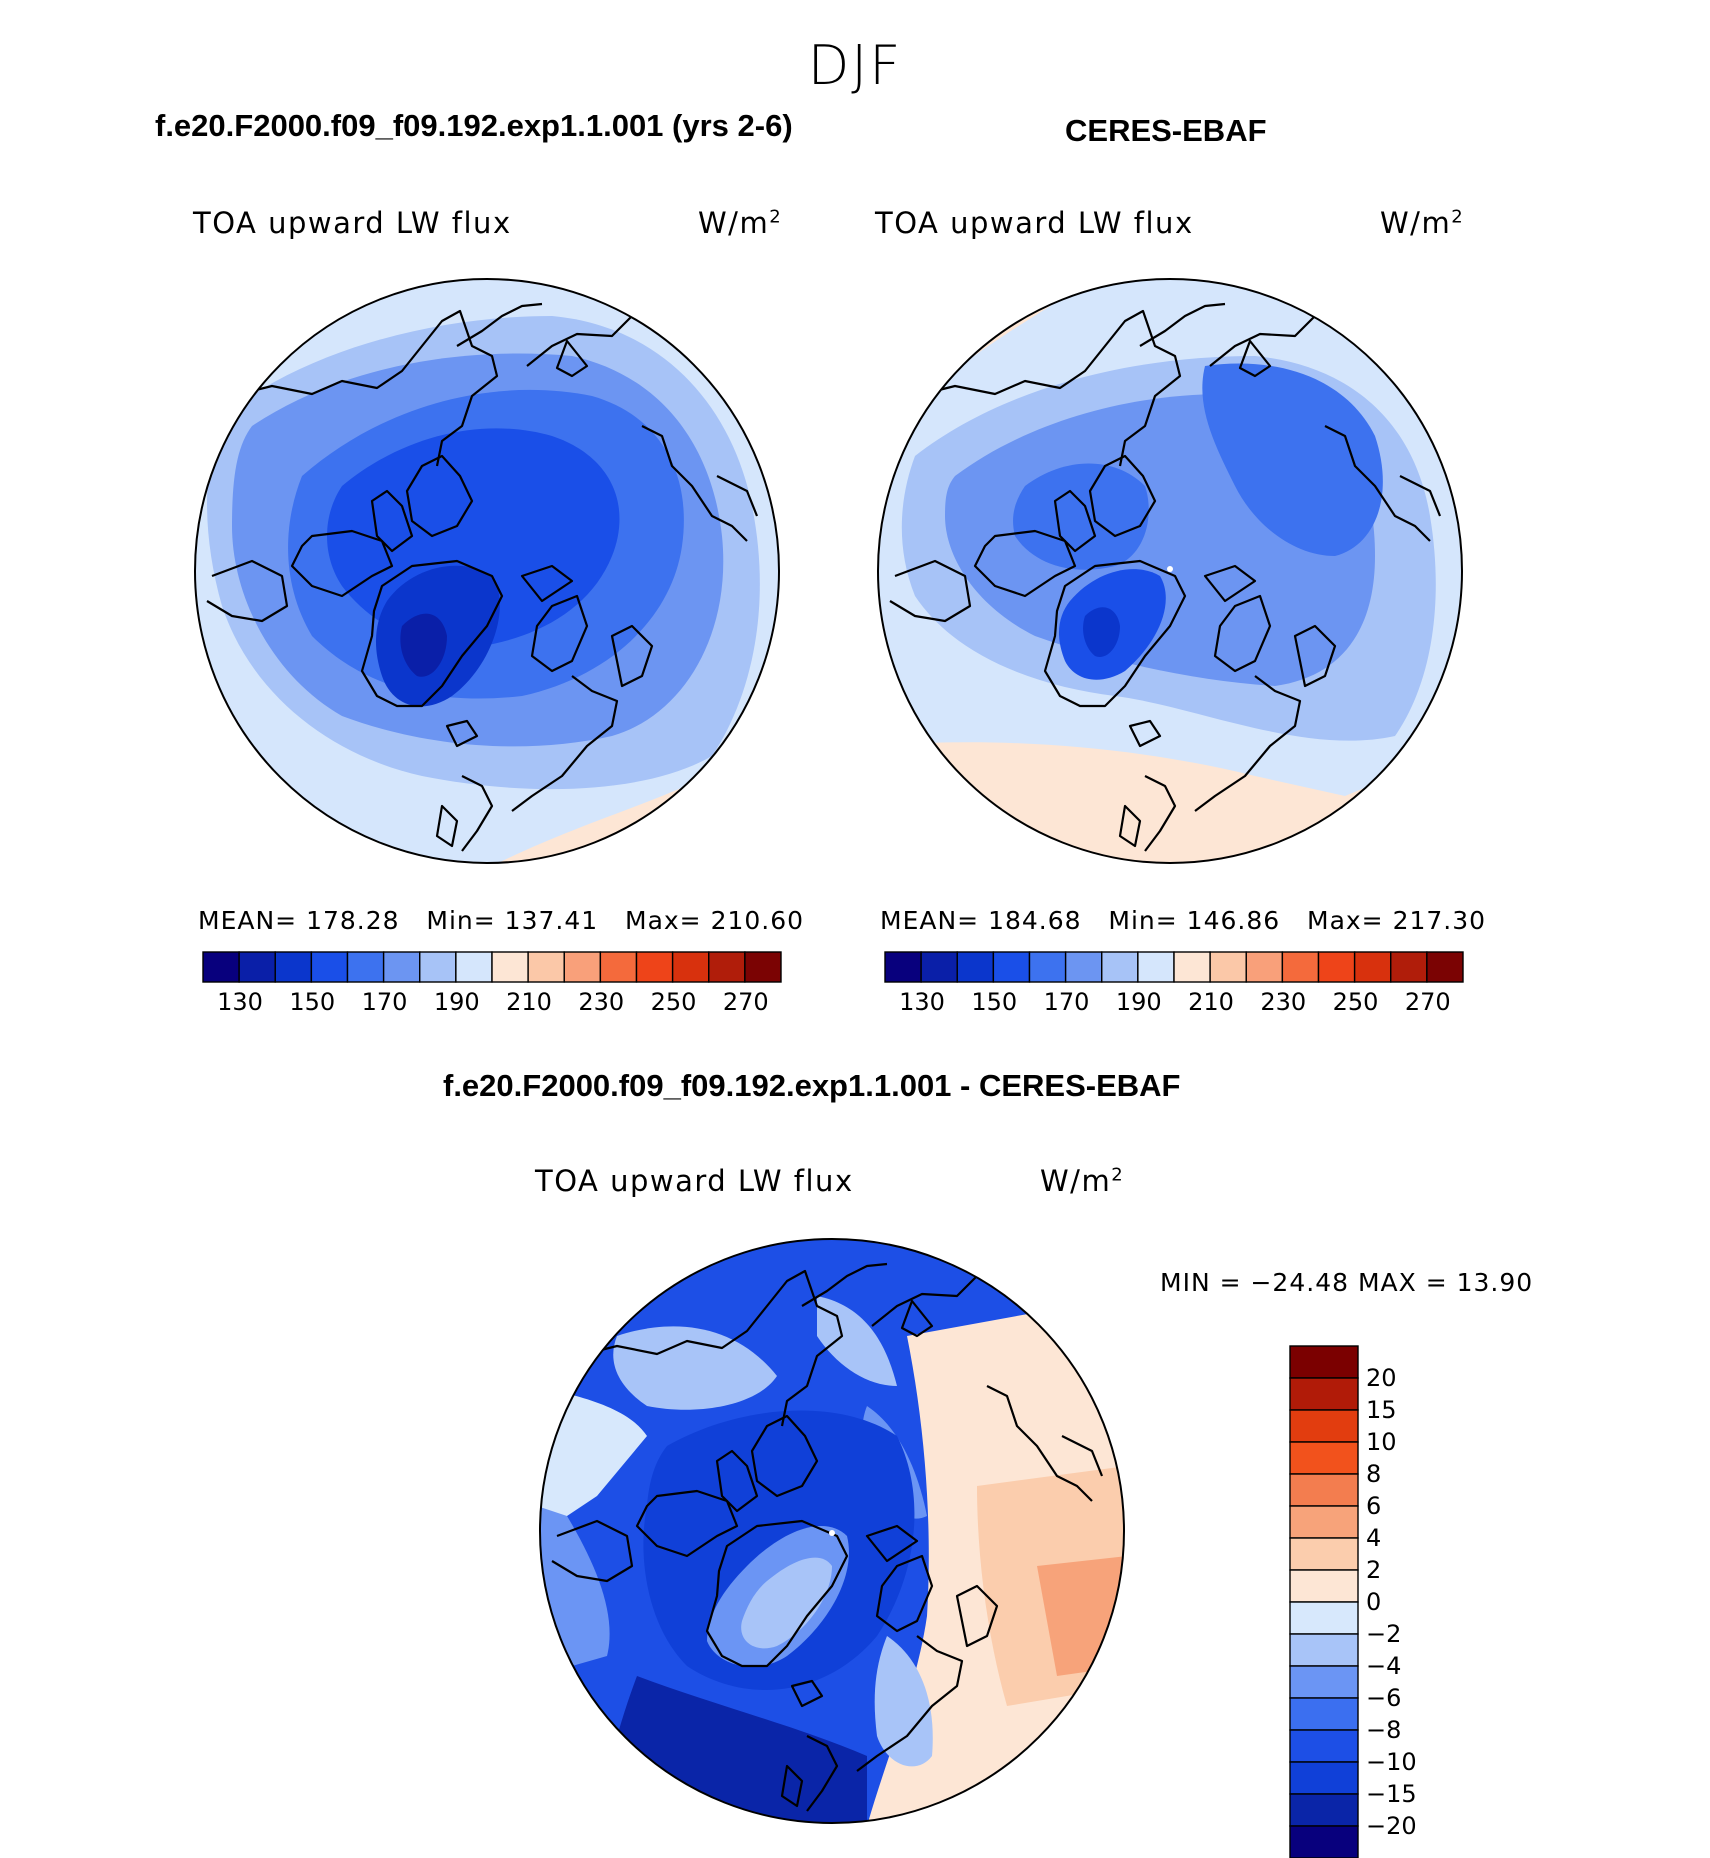 This screenshot has width=1710, height=1858. I want to click on model-mean-value: 178.28, so click(353, 920).